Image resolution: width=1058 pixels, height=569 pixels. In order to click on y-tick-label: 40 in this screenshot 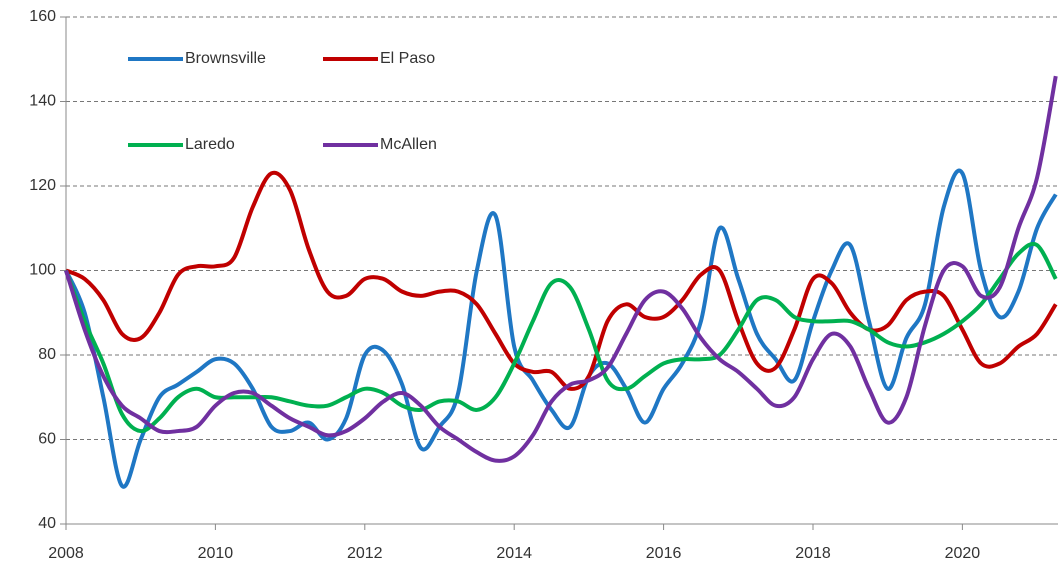, I will do `click(47, 523)`.